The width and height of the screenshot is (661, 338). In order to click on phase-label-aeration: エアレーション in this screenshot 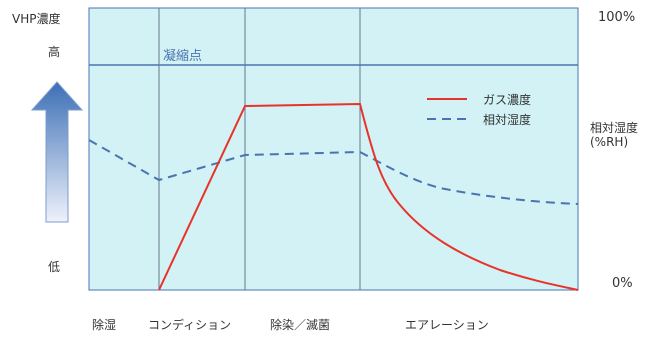, I will do `click(447, 325)`.